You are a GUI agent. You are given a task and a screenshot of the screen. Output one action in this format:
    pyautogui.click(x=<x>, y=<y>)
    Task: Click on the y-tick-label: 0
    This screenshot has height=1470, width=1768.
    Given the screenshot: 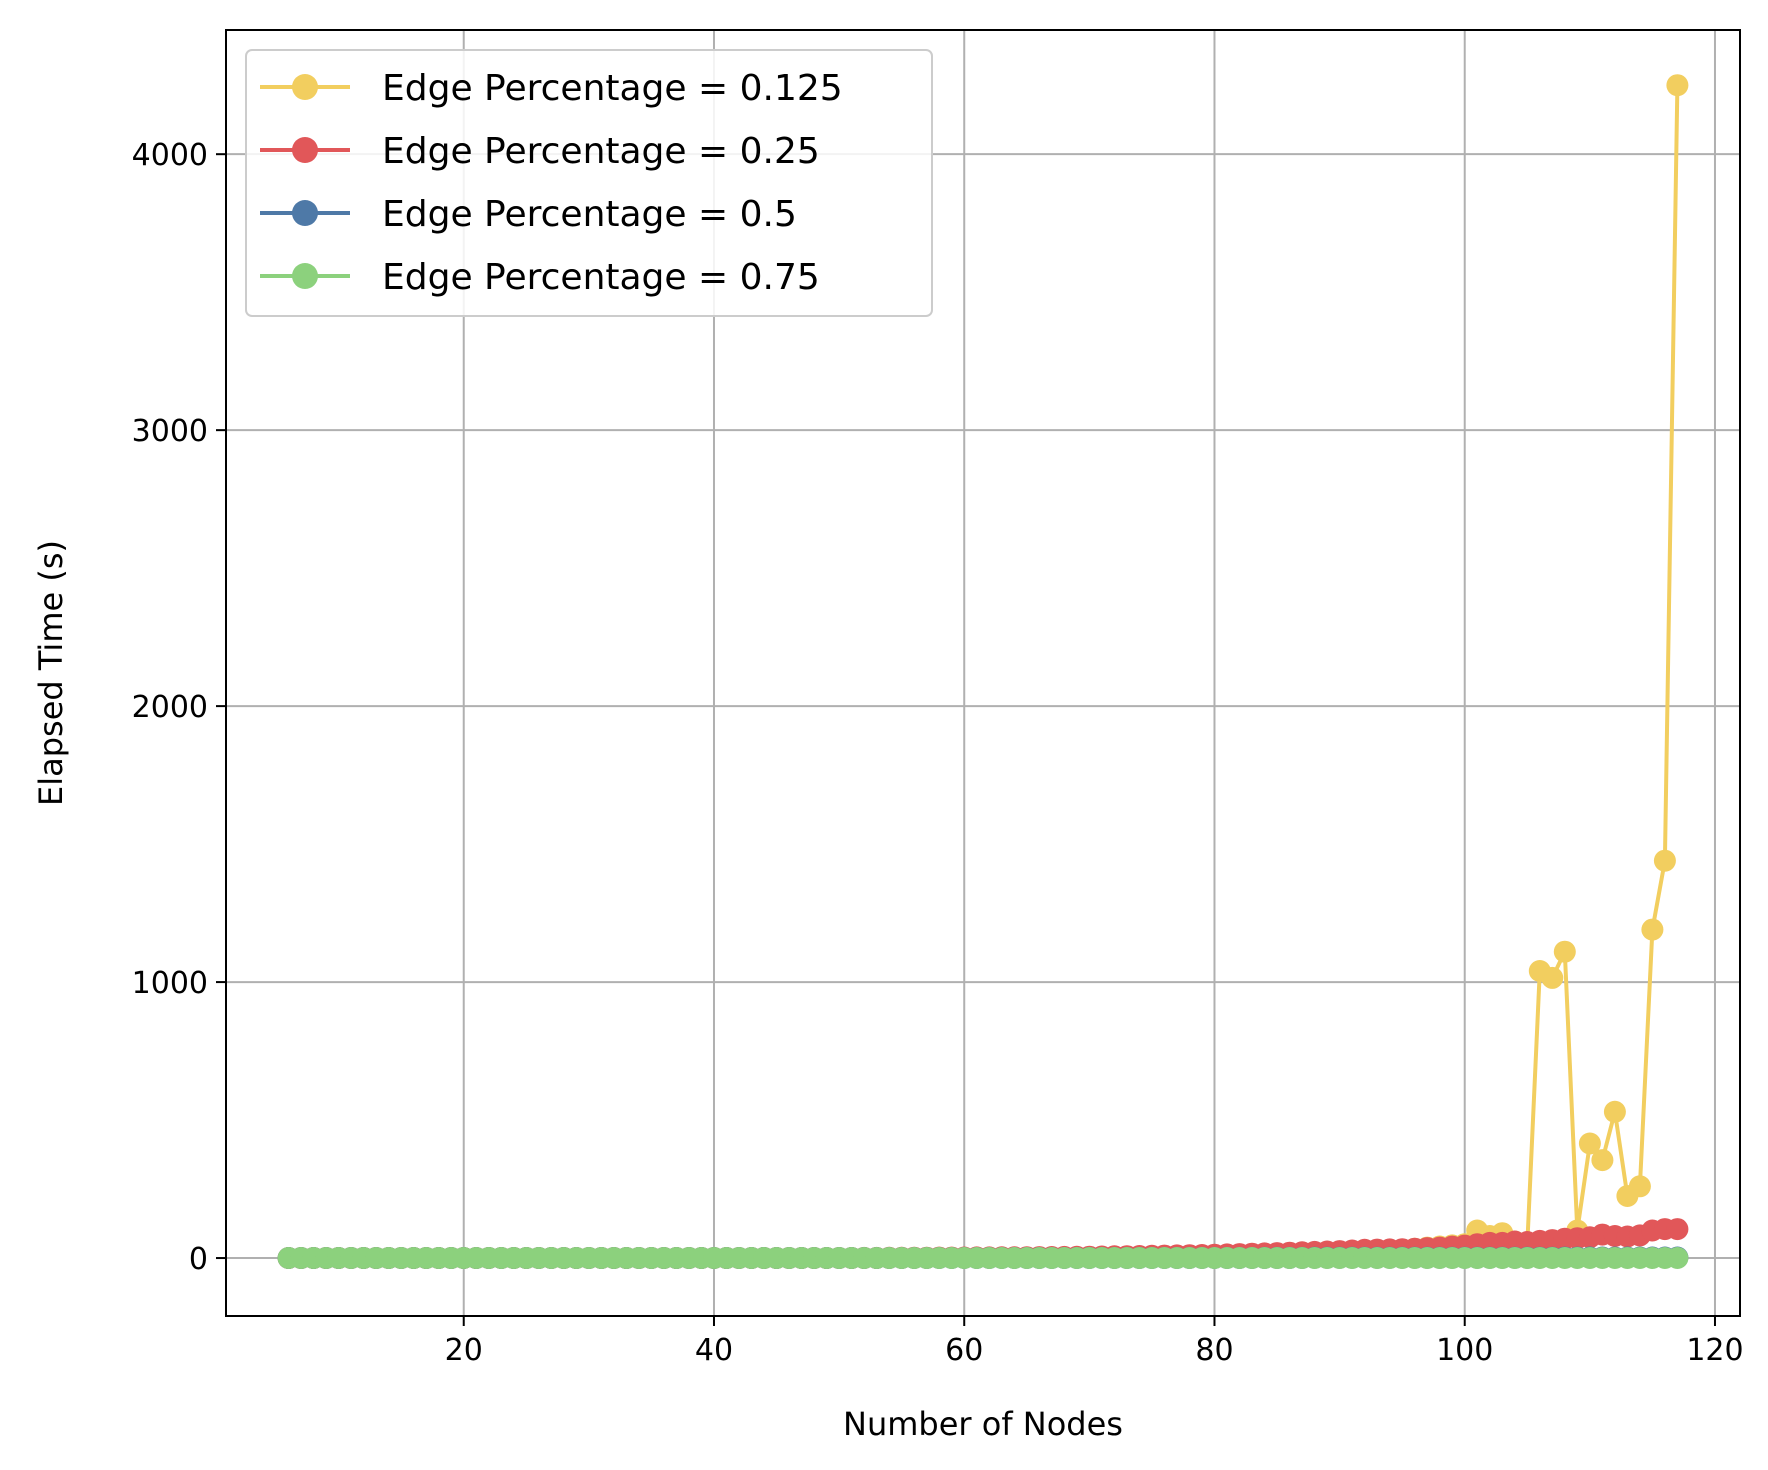 What is the action you would take?
    pyautogui.click(x=198, y=1259)
    